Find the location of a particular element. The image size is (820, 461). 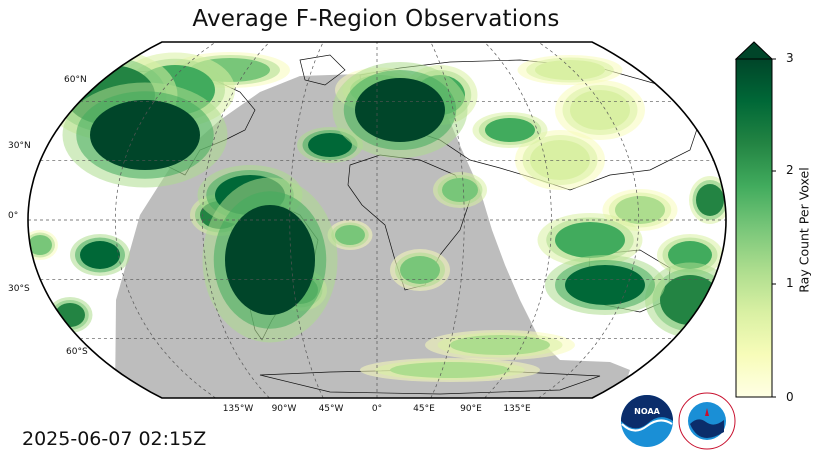

colorbar-frame is located at coordinates (754, 228).